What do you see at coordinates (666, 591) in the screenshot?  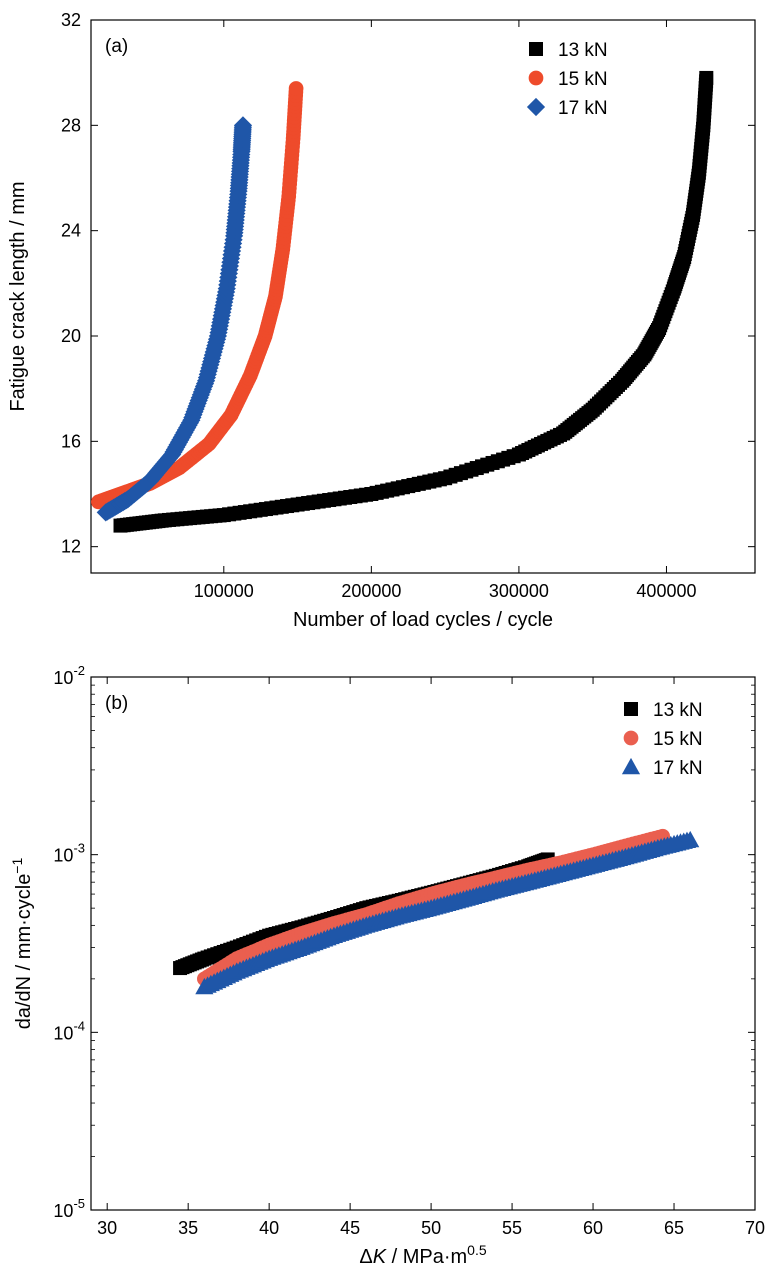 I see `x-tick-label: 400000` at bounding box center [666, 591].